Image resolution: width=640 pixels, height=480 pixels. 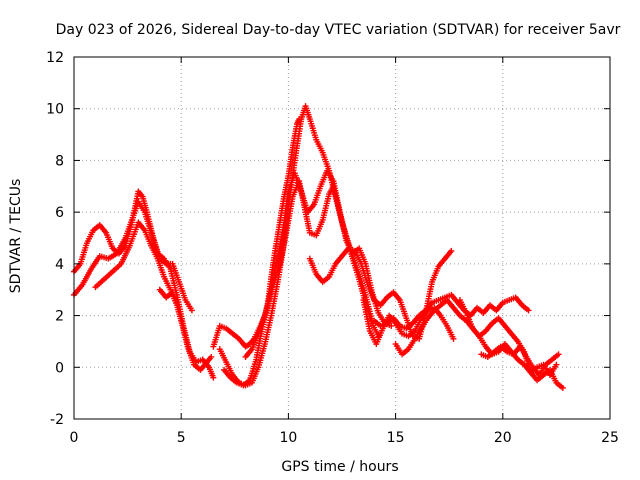 I want to click on x-tick-label: 5, so click(x=181, y=438).